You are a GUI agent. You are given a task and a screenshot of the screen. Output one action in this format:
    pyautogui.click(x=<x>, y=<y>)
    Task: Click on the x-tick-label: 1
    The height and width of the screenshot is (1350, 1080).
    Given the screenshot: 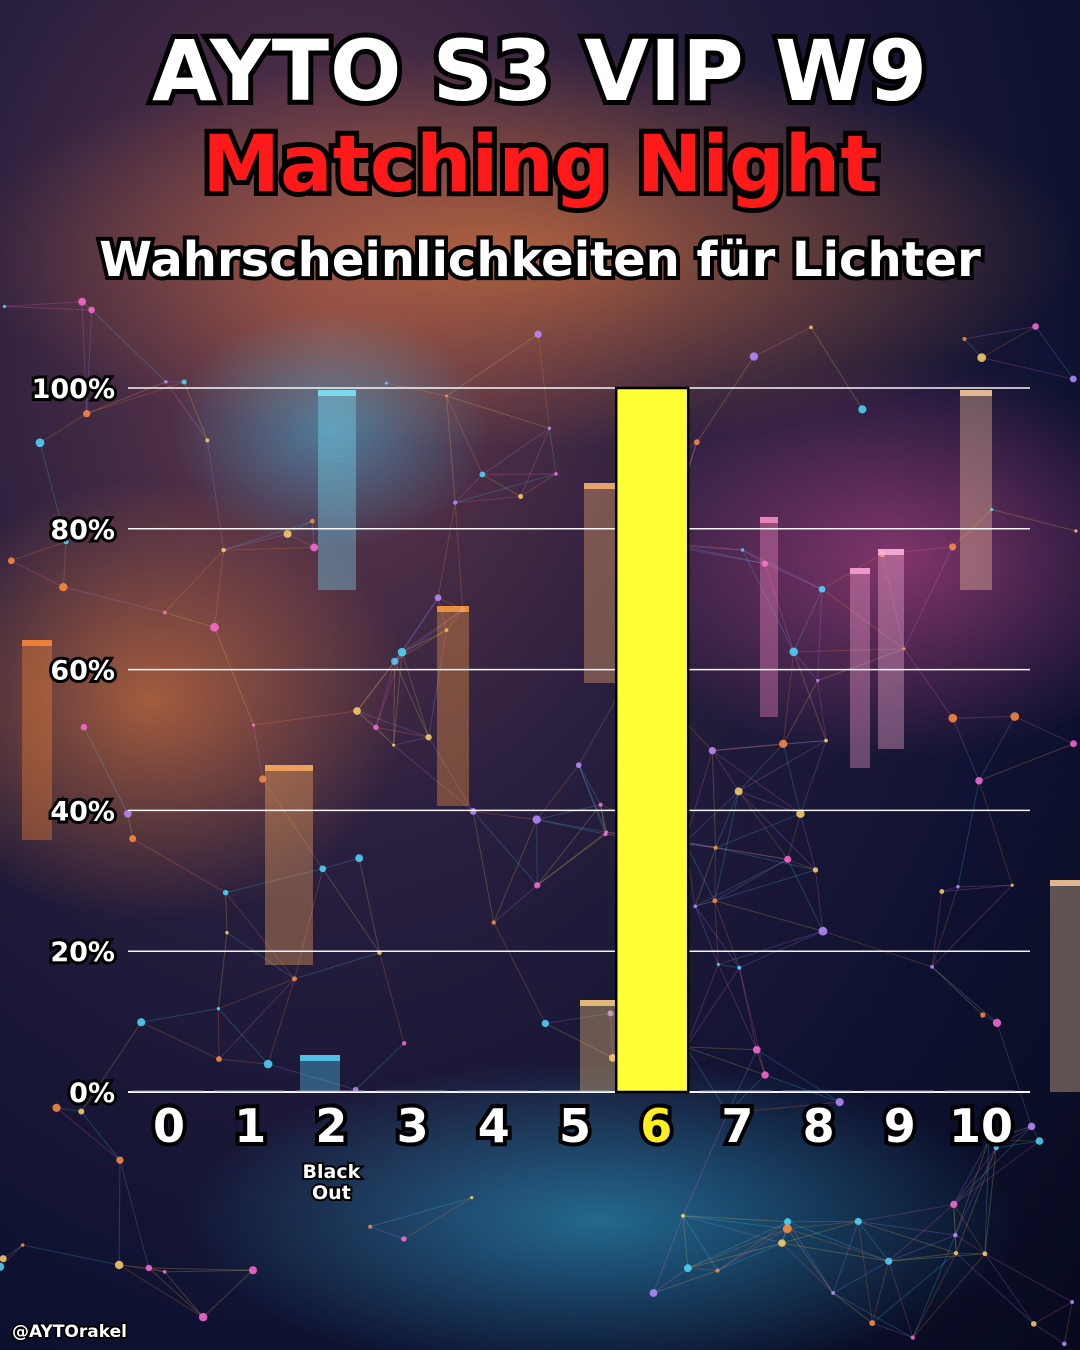 What is the action you would take?
    pyautogui.click(x=250, y=1126)
    